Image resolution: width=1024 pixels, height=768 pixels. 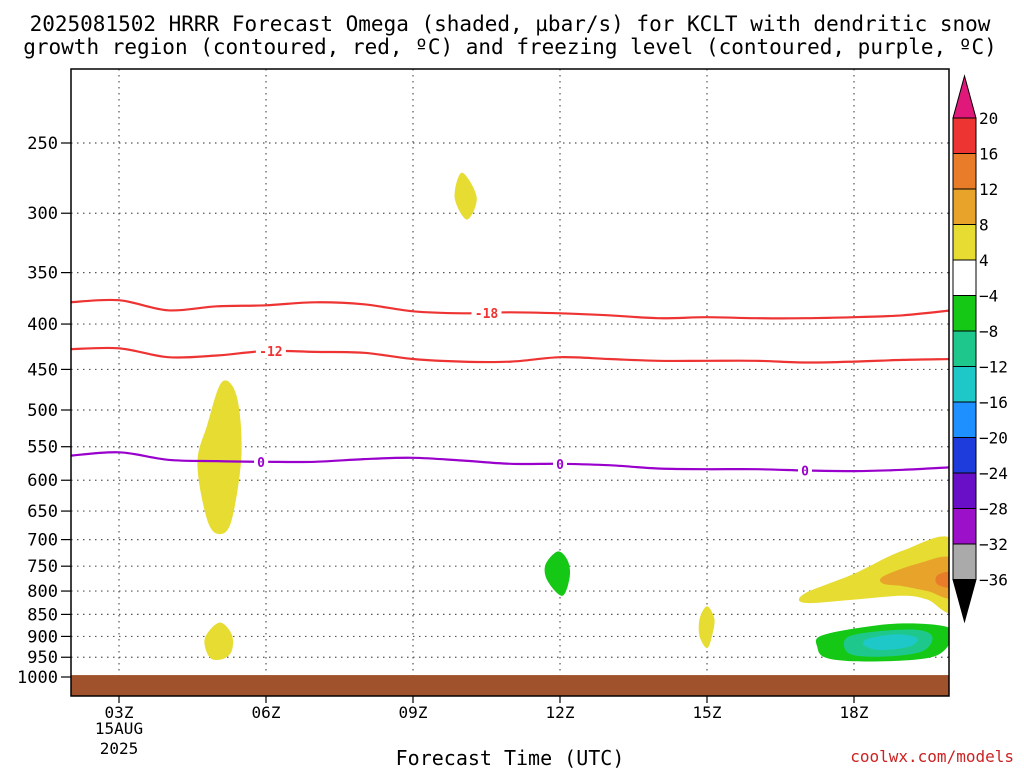 I want to click on y-tick-label-900: 900, so click(x=42, y=637).